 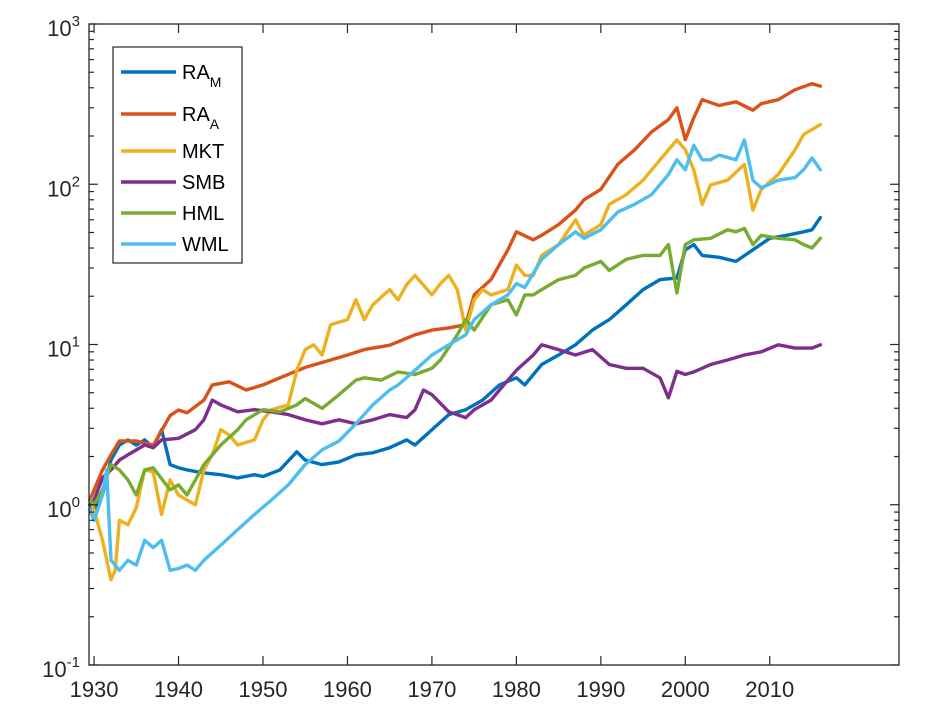 I want to click on legend-label-main: MKT, so click(x=203, y=152).